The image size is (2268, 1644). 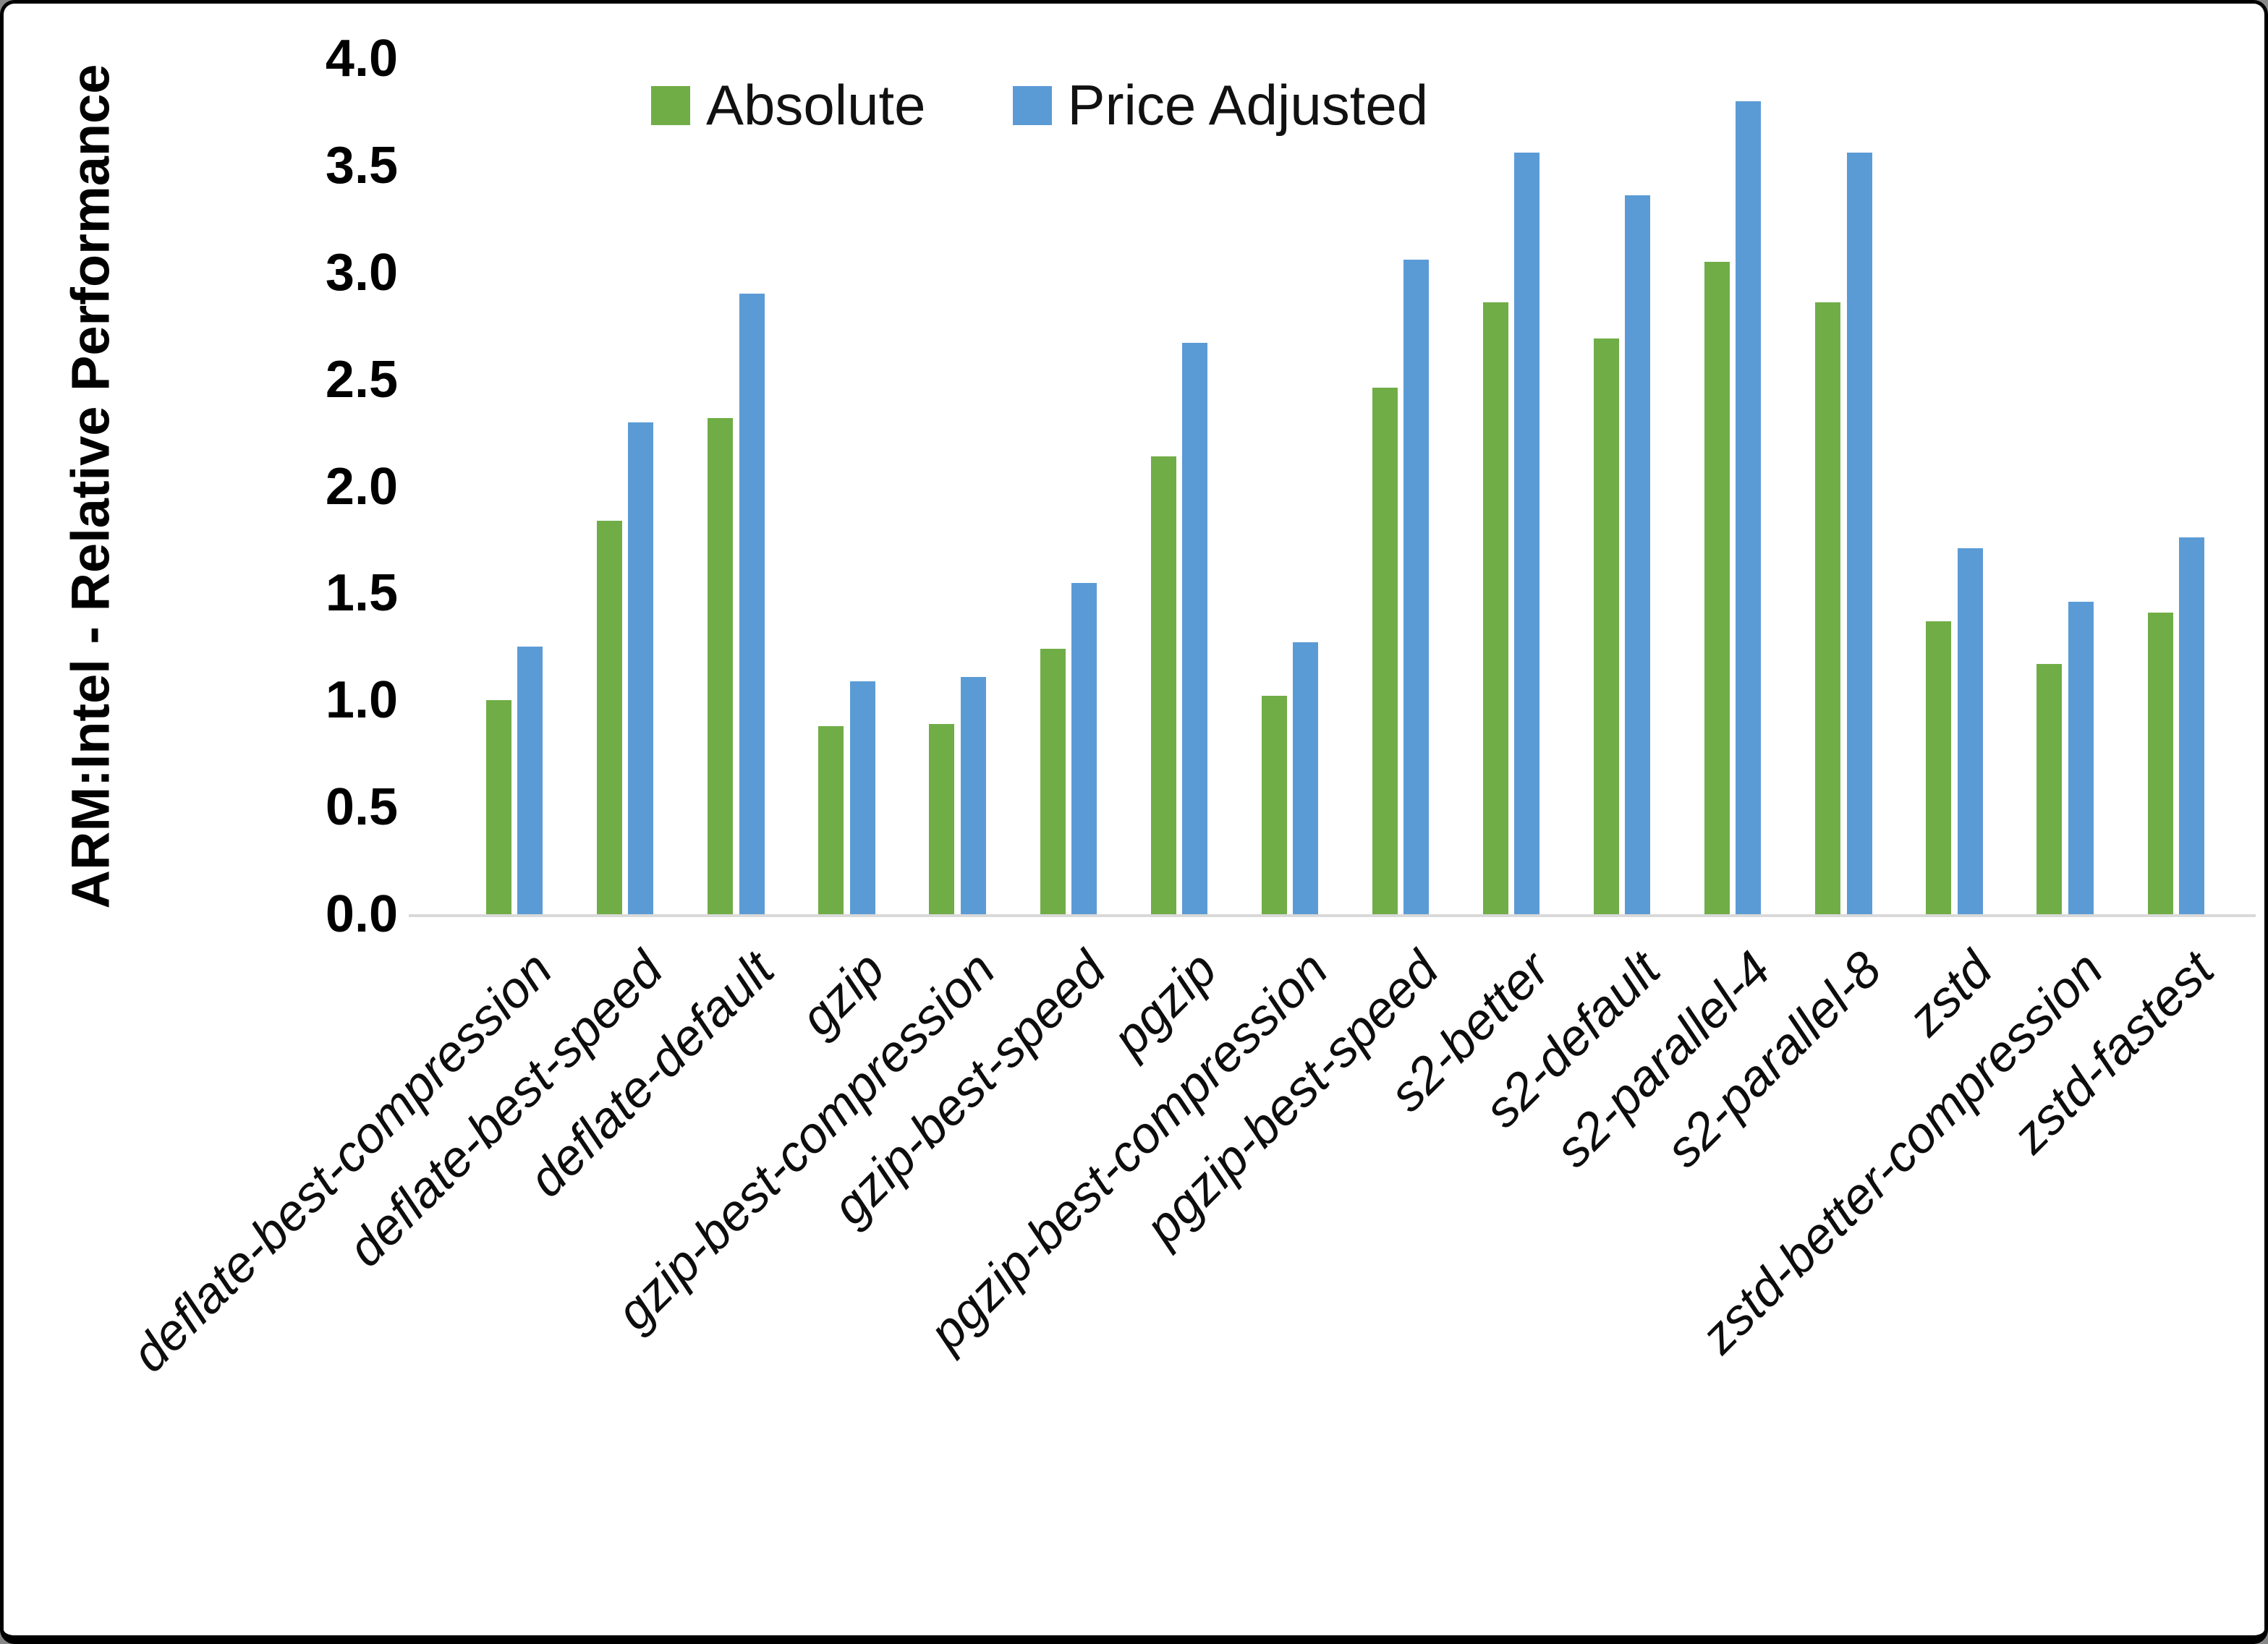 What do you see at coordinates (1939, 767) in the screenshot?
I see `bar-absolute-zstd` at bounding box center [1939, 767].